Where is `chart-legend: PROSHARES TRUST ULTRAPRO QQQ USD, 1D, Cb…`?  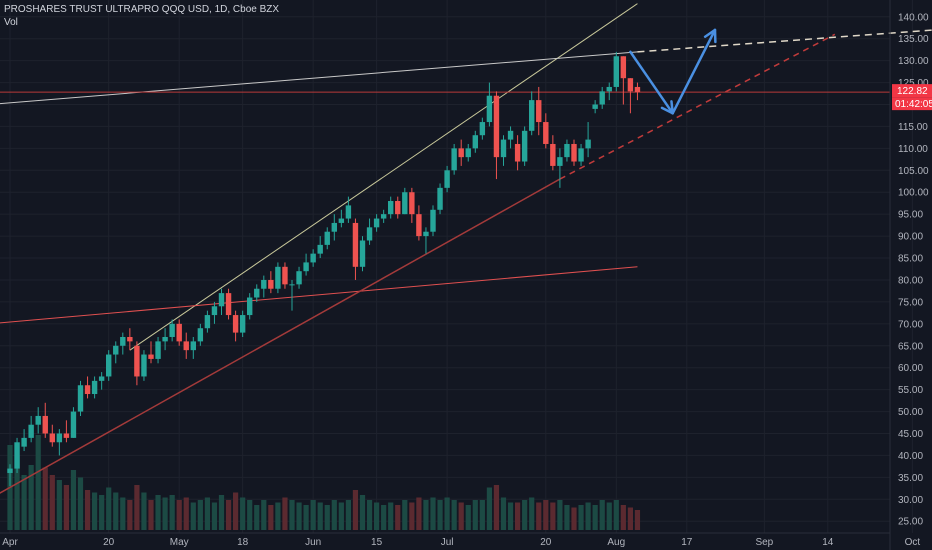 chart-legend: PROSHARES TRUST ULTRAPRO QQQ USD, 1D, Cb… is located at coordinates (141, 16).